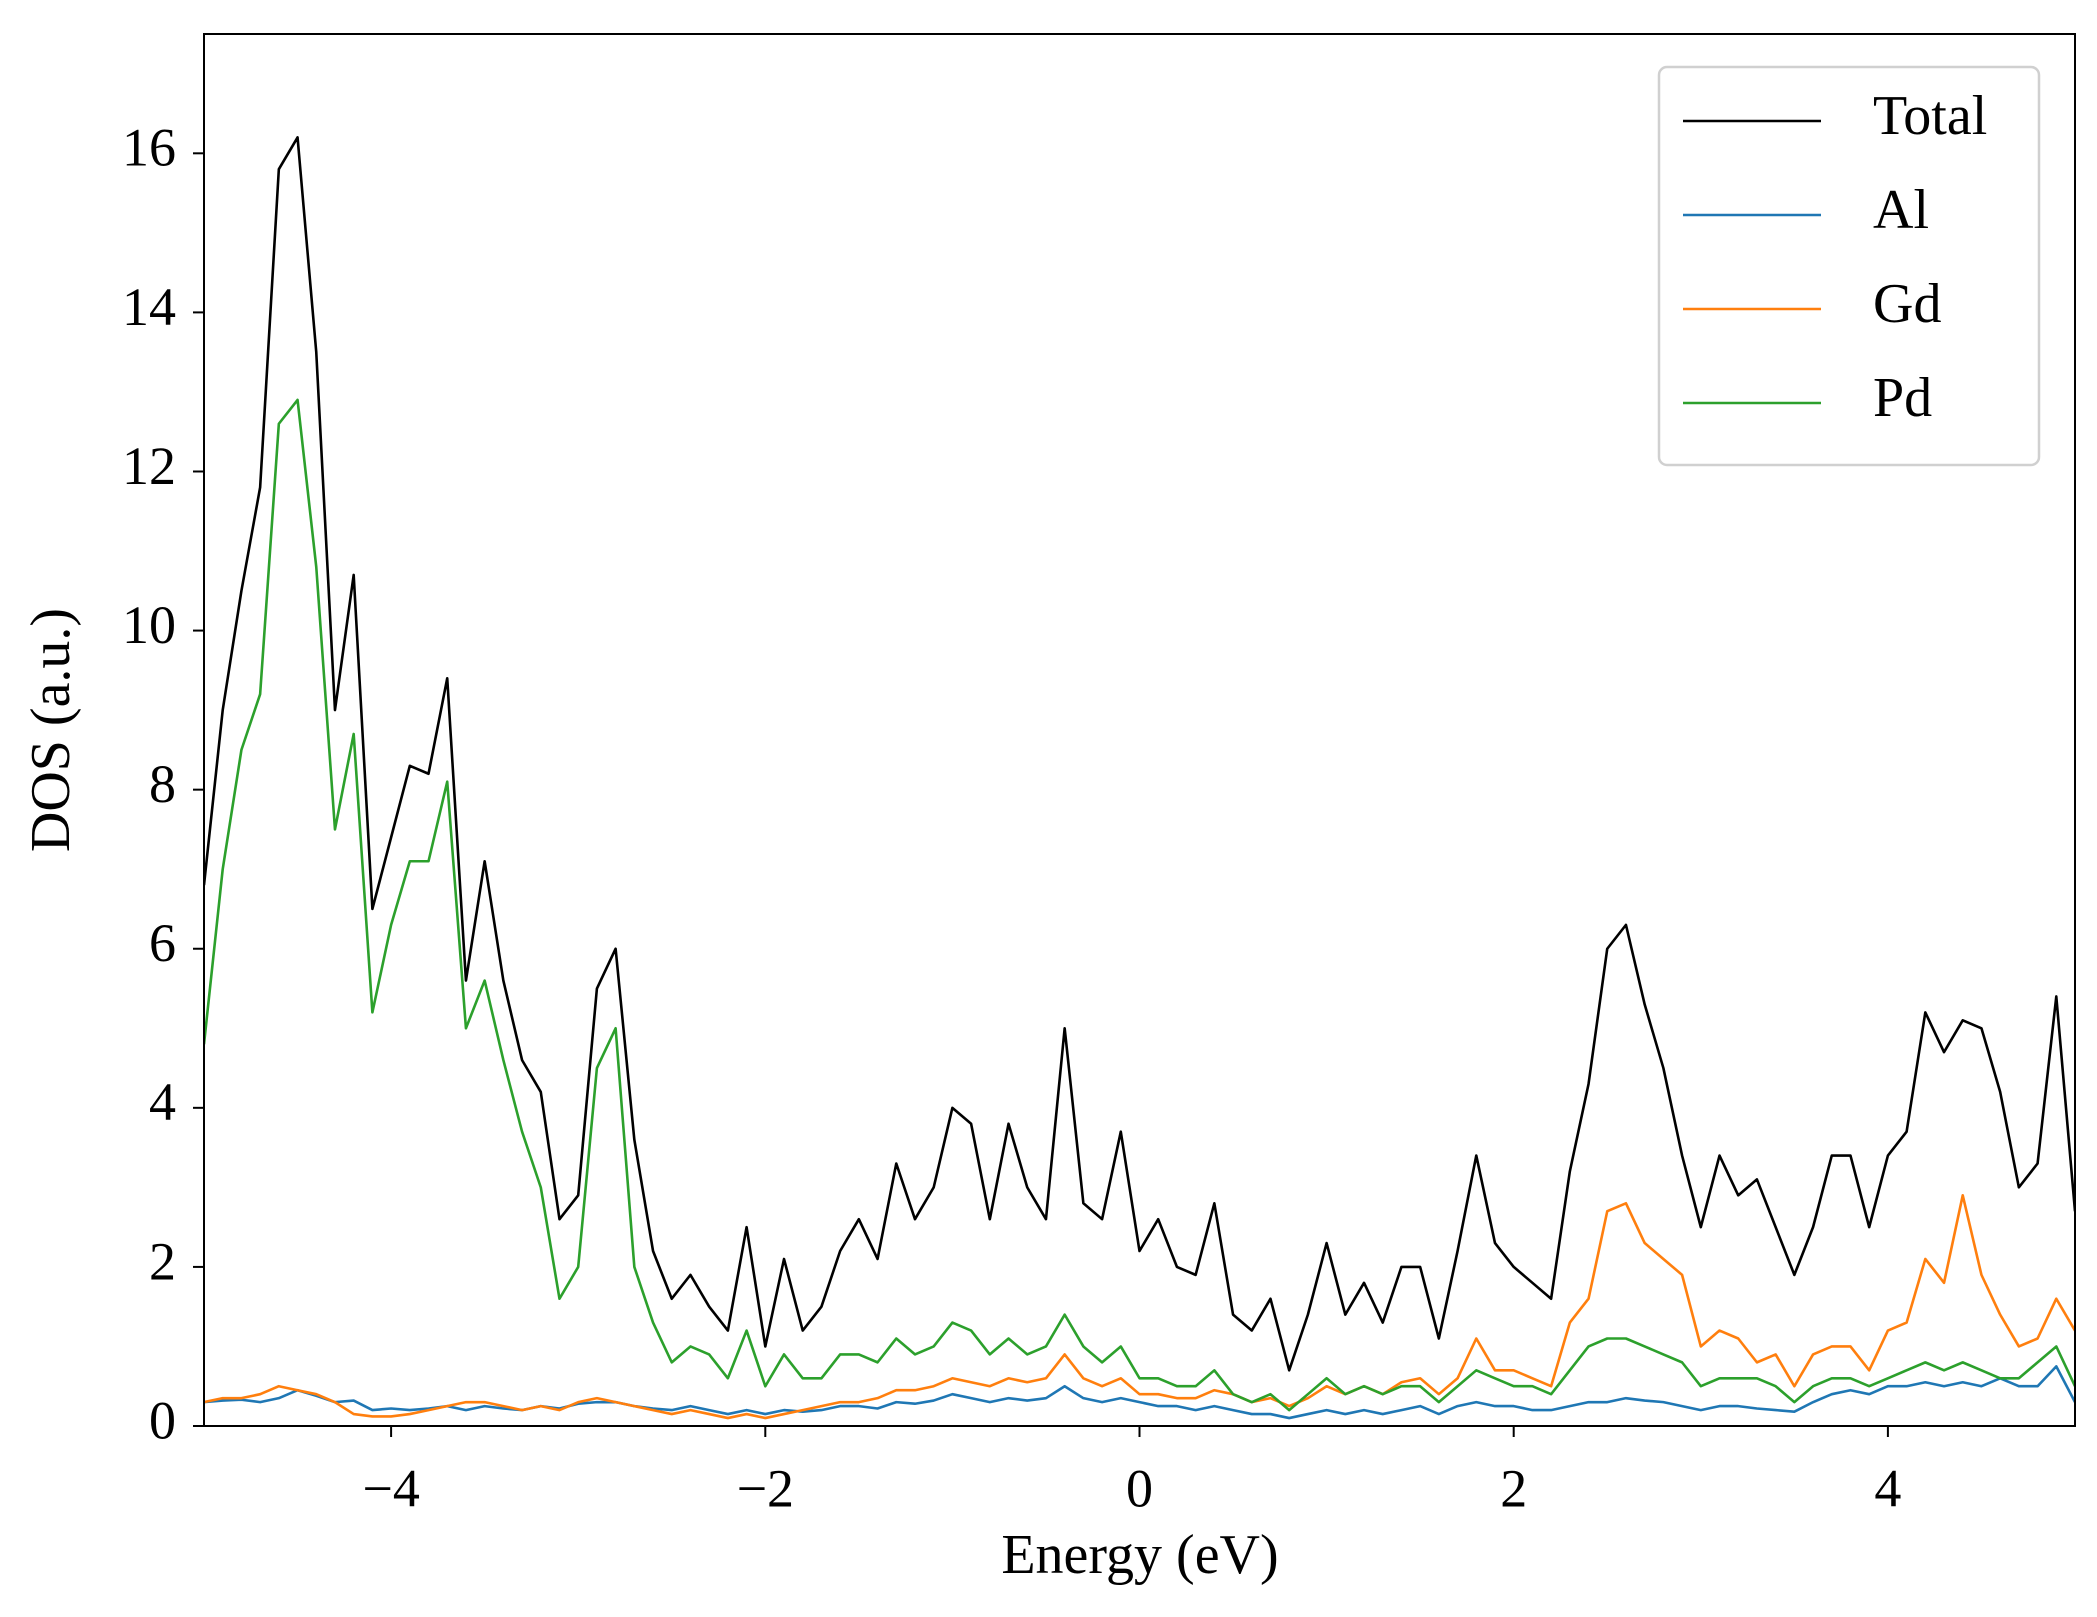 The image size is (2097, 1617). I want to click on x-tick-label: 2, so click(1513, 1488).